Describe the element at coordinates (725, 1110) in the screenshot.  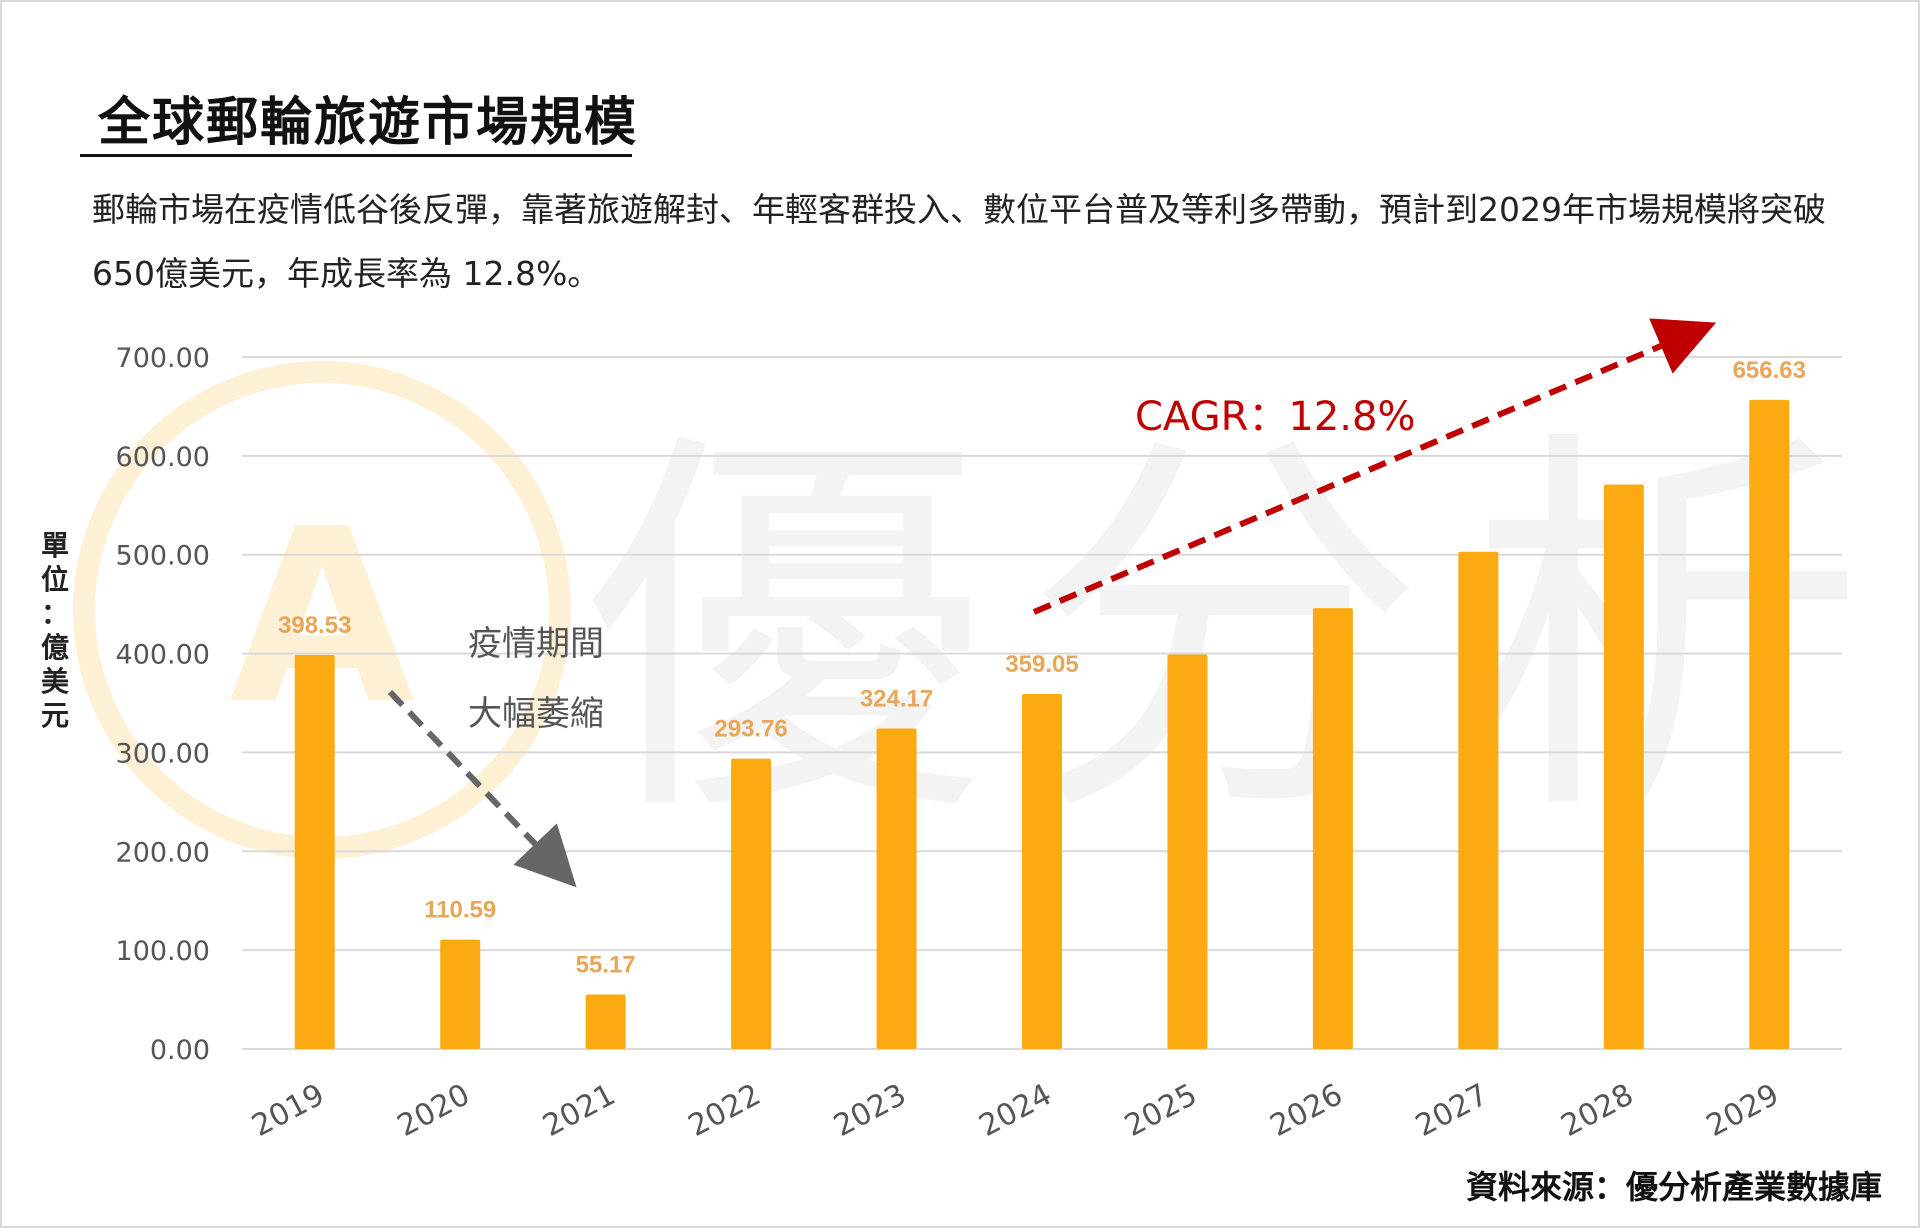
I see `x-tick-label: 2022` at that location.